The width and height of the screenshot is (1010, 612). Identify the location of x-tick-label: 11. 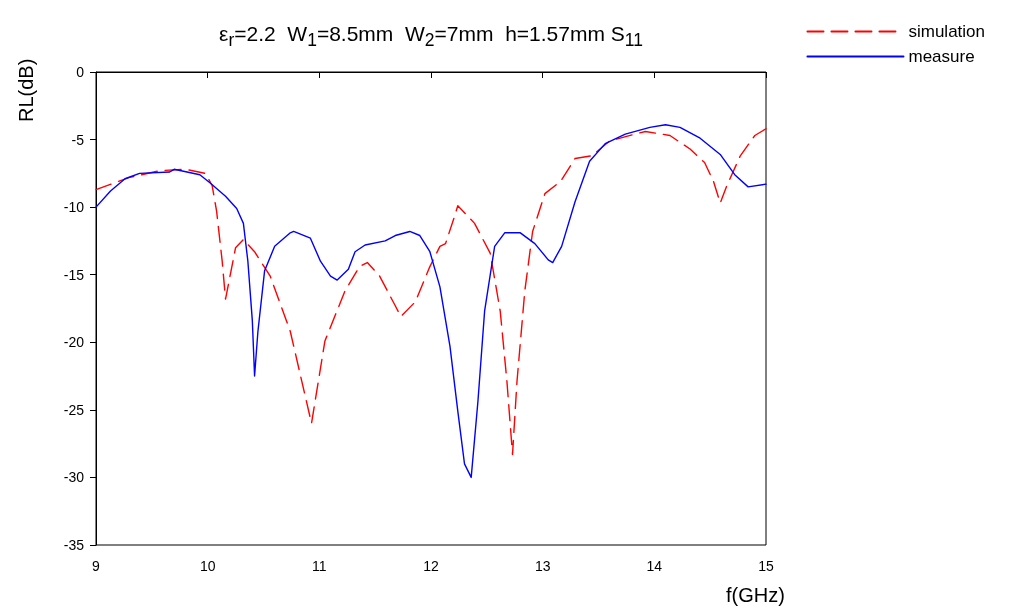
(319, 566).